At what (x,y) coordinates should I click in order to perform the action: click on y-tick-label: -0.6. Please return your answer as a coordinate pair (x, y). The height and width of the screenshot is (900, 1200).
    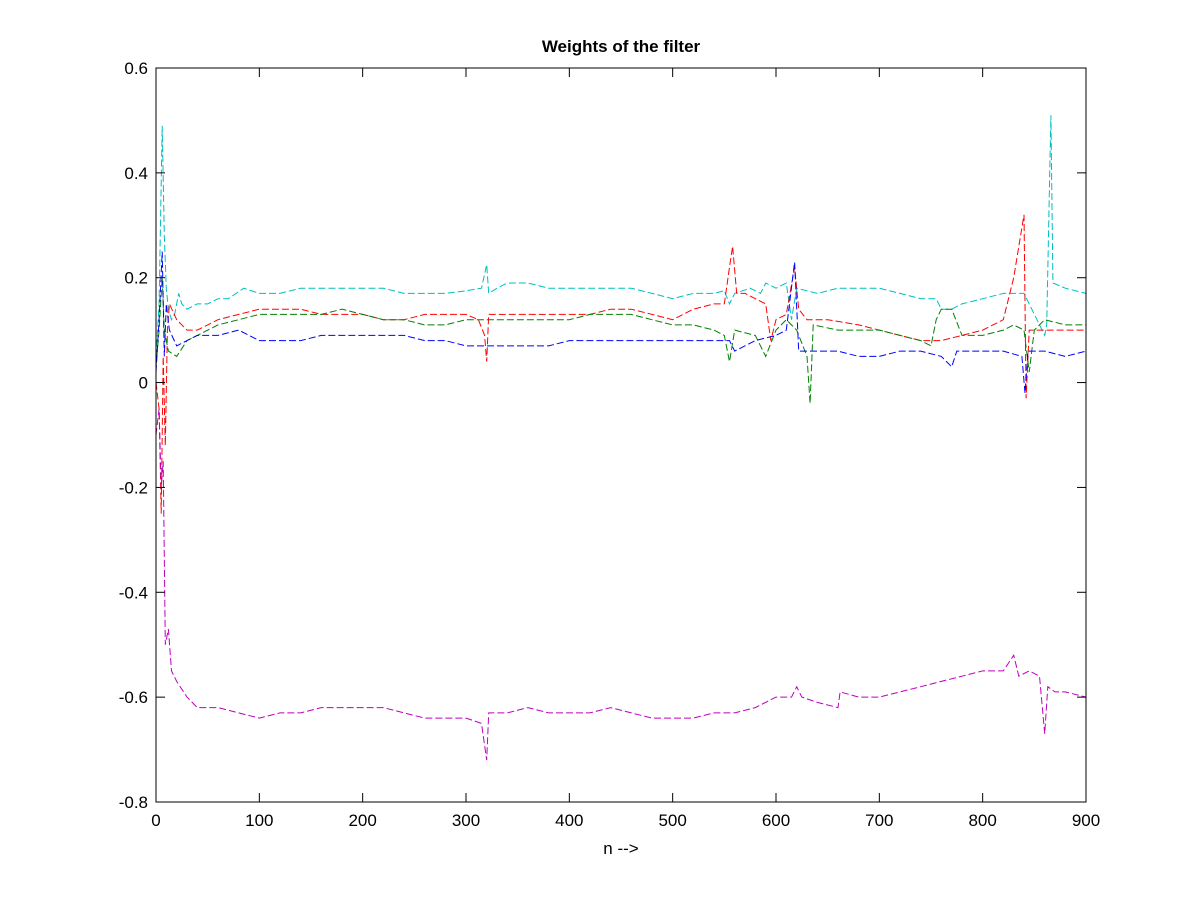
    Looking at the image, I should click on (133, 697).